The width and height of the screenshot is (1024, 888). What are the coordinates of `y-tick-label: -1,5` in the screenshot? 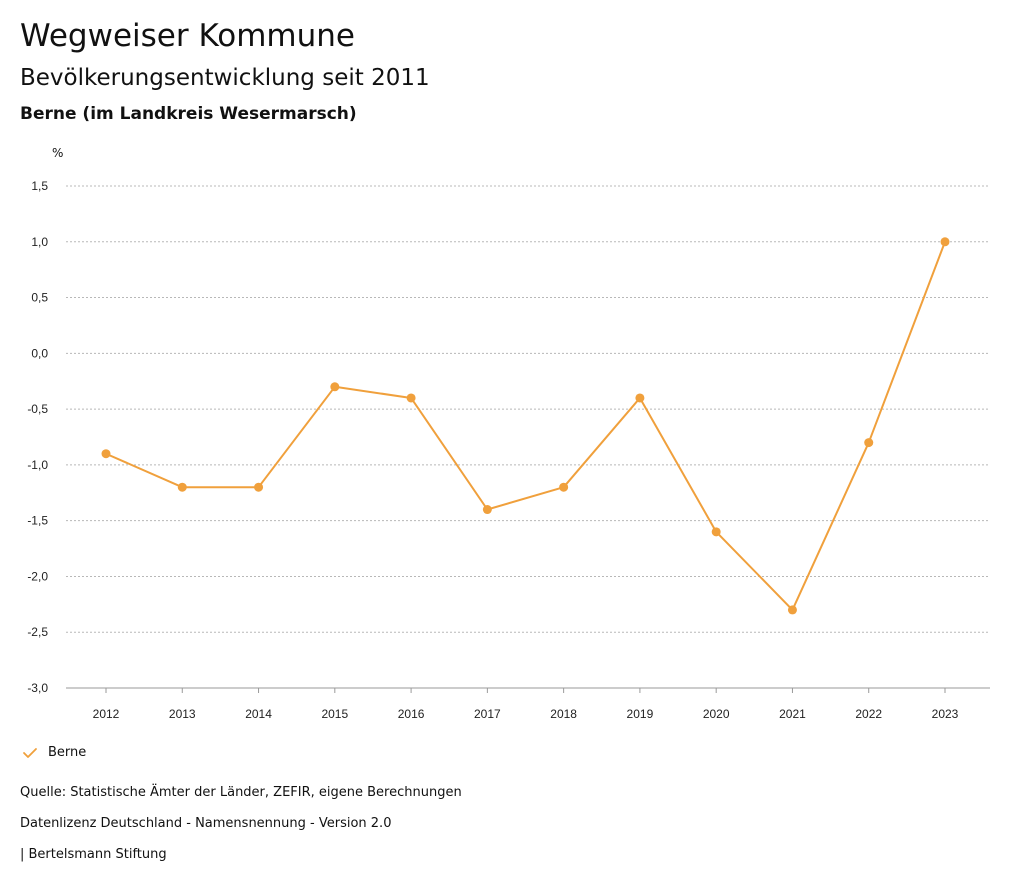 It's located at (37, 521).